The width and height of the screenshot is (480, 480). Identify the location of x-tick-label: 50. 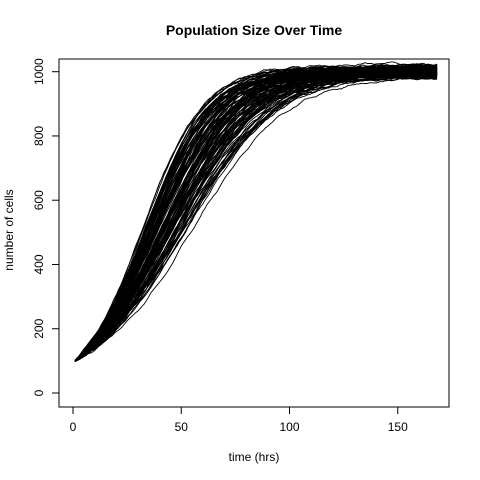
(182, 427).